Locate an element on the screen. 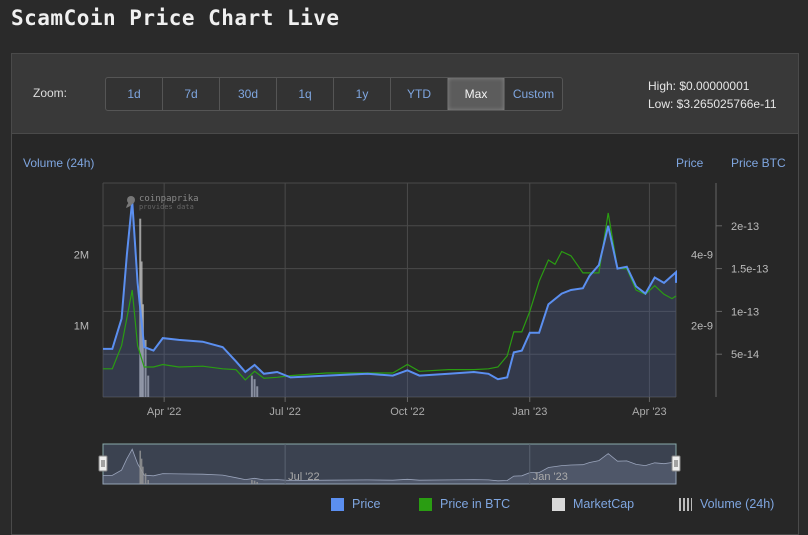 The height and width of the screenshot is (535, 808). zoom-label: Zoom: is located at coordinates (50, 93).